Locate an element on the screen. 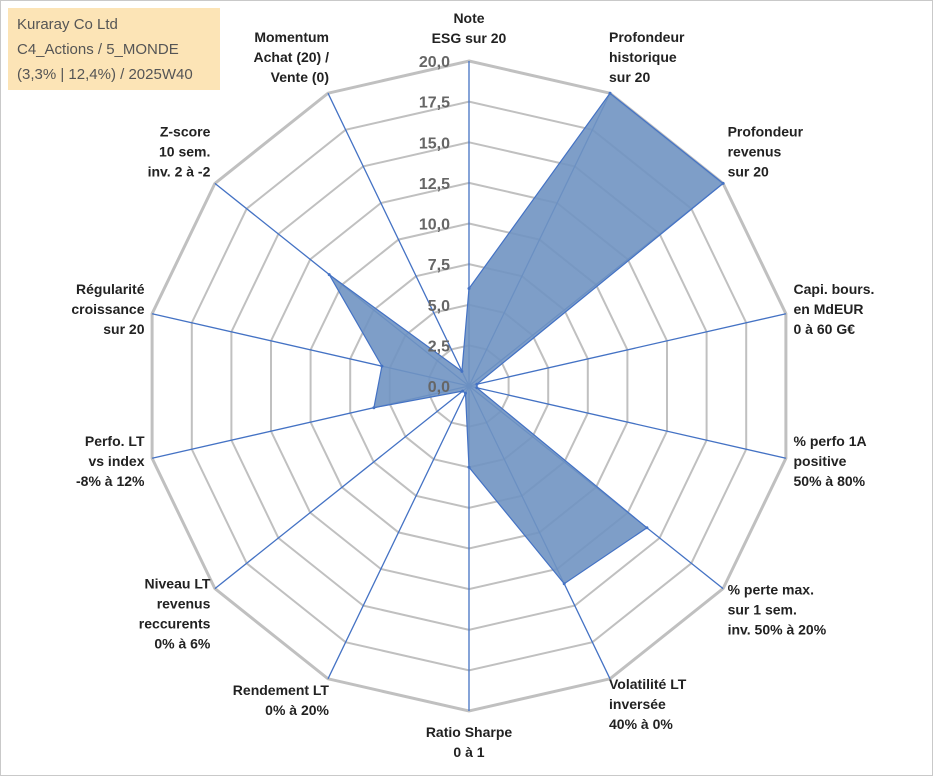 The width and height of the screenshot is (933, 776). tick-label: 2,5 is located at coordinates (439, 346).